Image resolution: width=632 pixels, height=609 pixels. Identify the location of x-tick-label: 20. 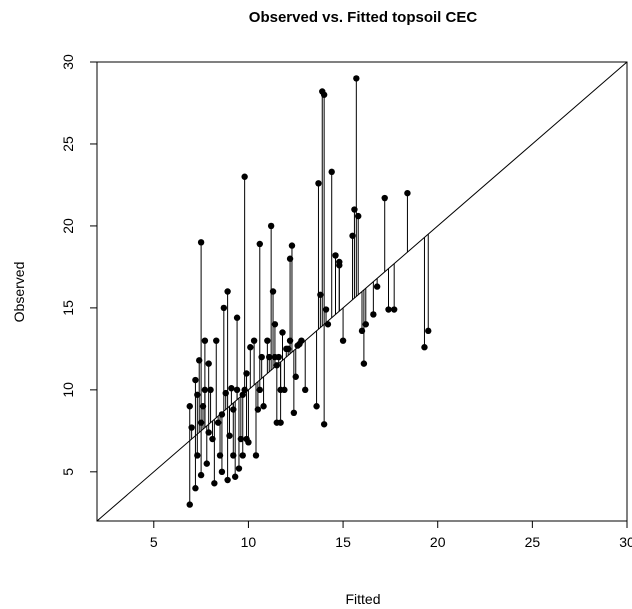
(438, 542).